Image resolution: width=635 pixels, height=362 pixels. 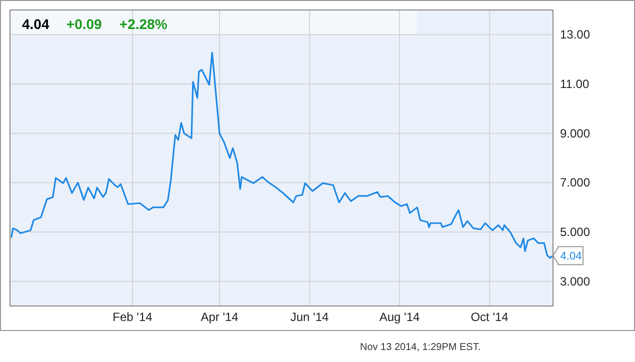 What do you see at coordinates (575, 281) in the screenshot?
I see `y-tick-label: 3.000` at bounding box center [575, 281].